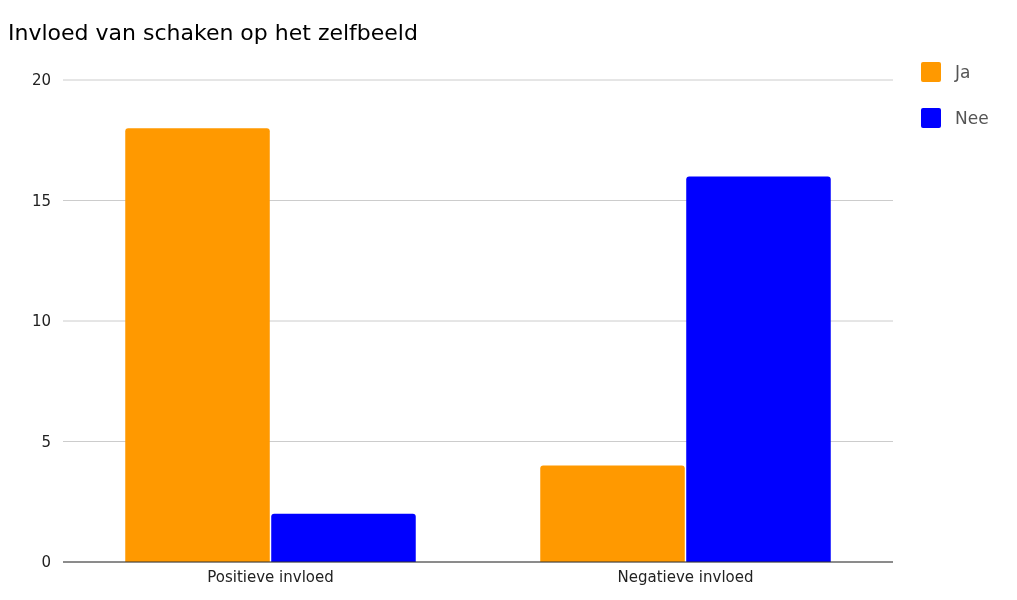  I want to click on x-tick-label: Negatieve invloed, so click(685, 577).